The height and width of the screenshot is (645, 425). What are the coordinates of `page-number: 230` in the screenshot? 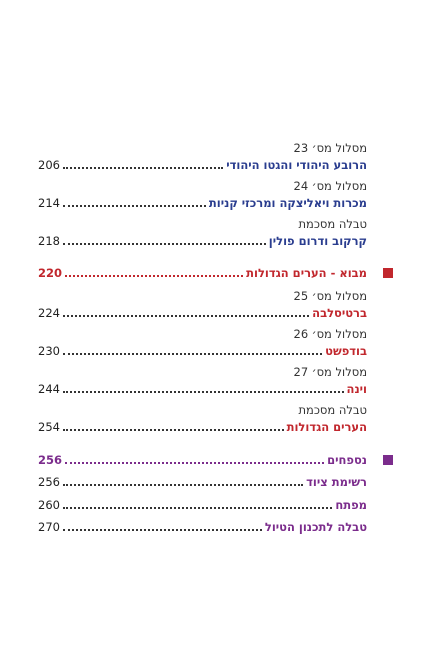 It's located at (49, 351).